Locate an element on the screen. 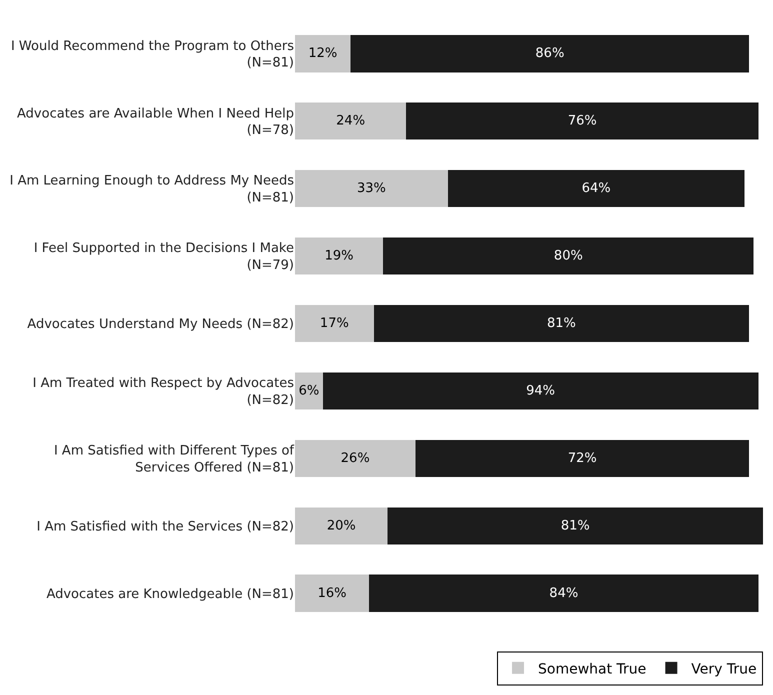 The image size is (773, 695). y-tick-label: I Feel Supported in the Decisions I Make (N=79) is located at coordinates (164, 257).